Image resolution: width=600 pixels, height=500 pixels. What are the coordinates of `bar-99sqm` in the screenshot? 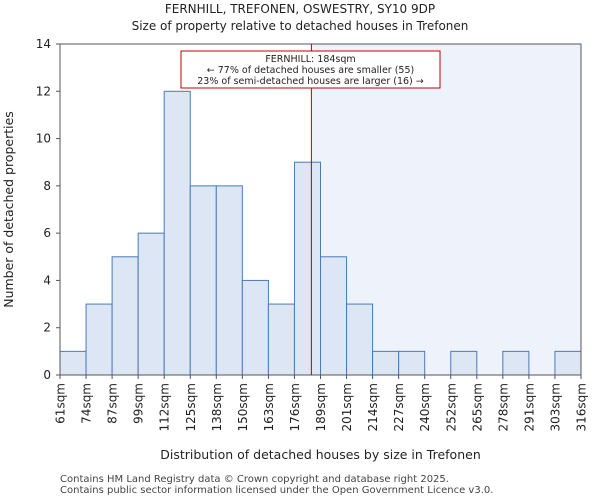 It's located at (151, 304).